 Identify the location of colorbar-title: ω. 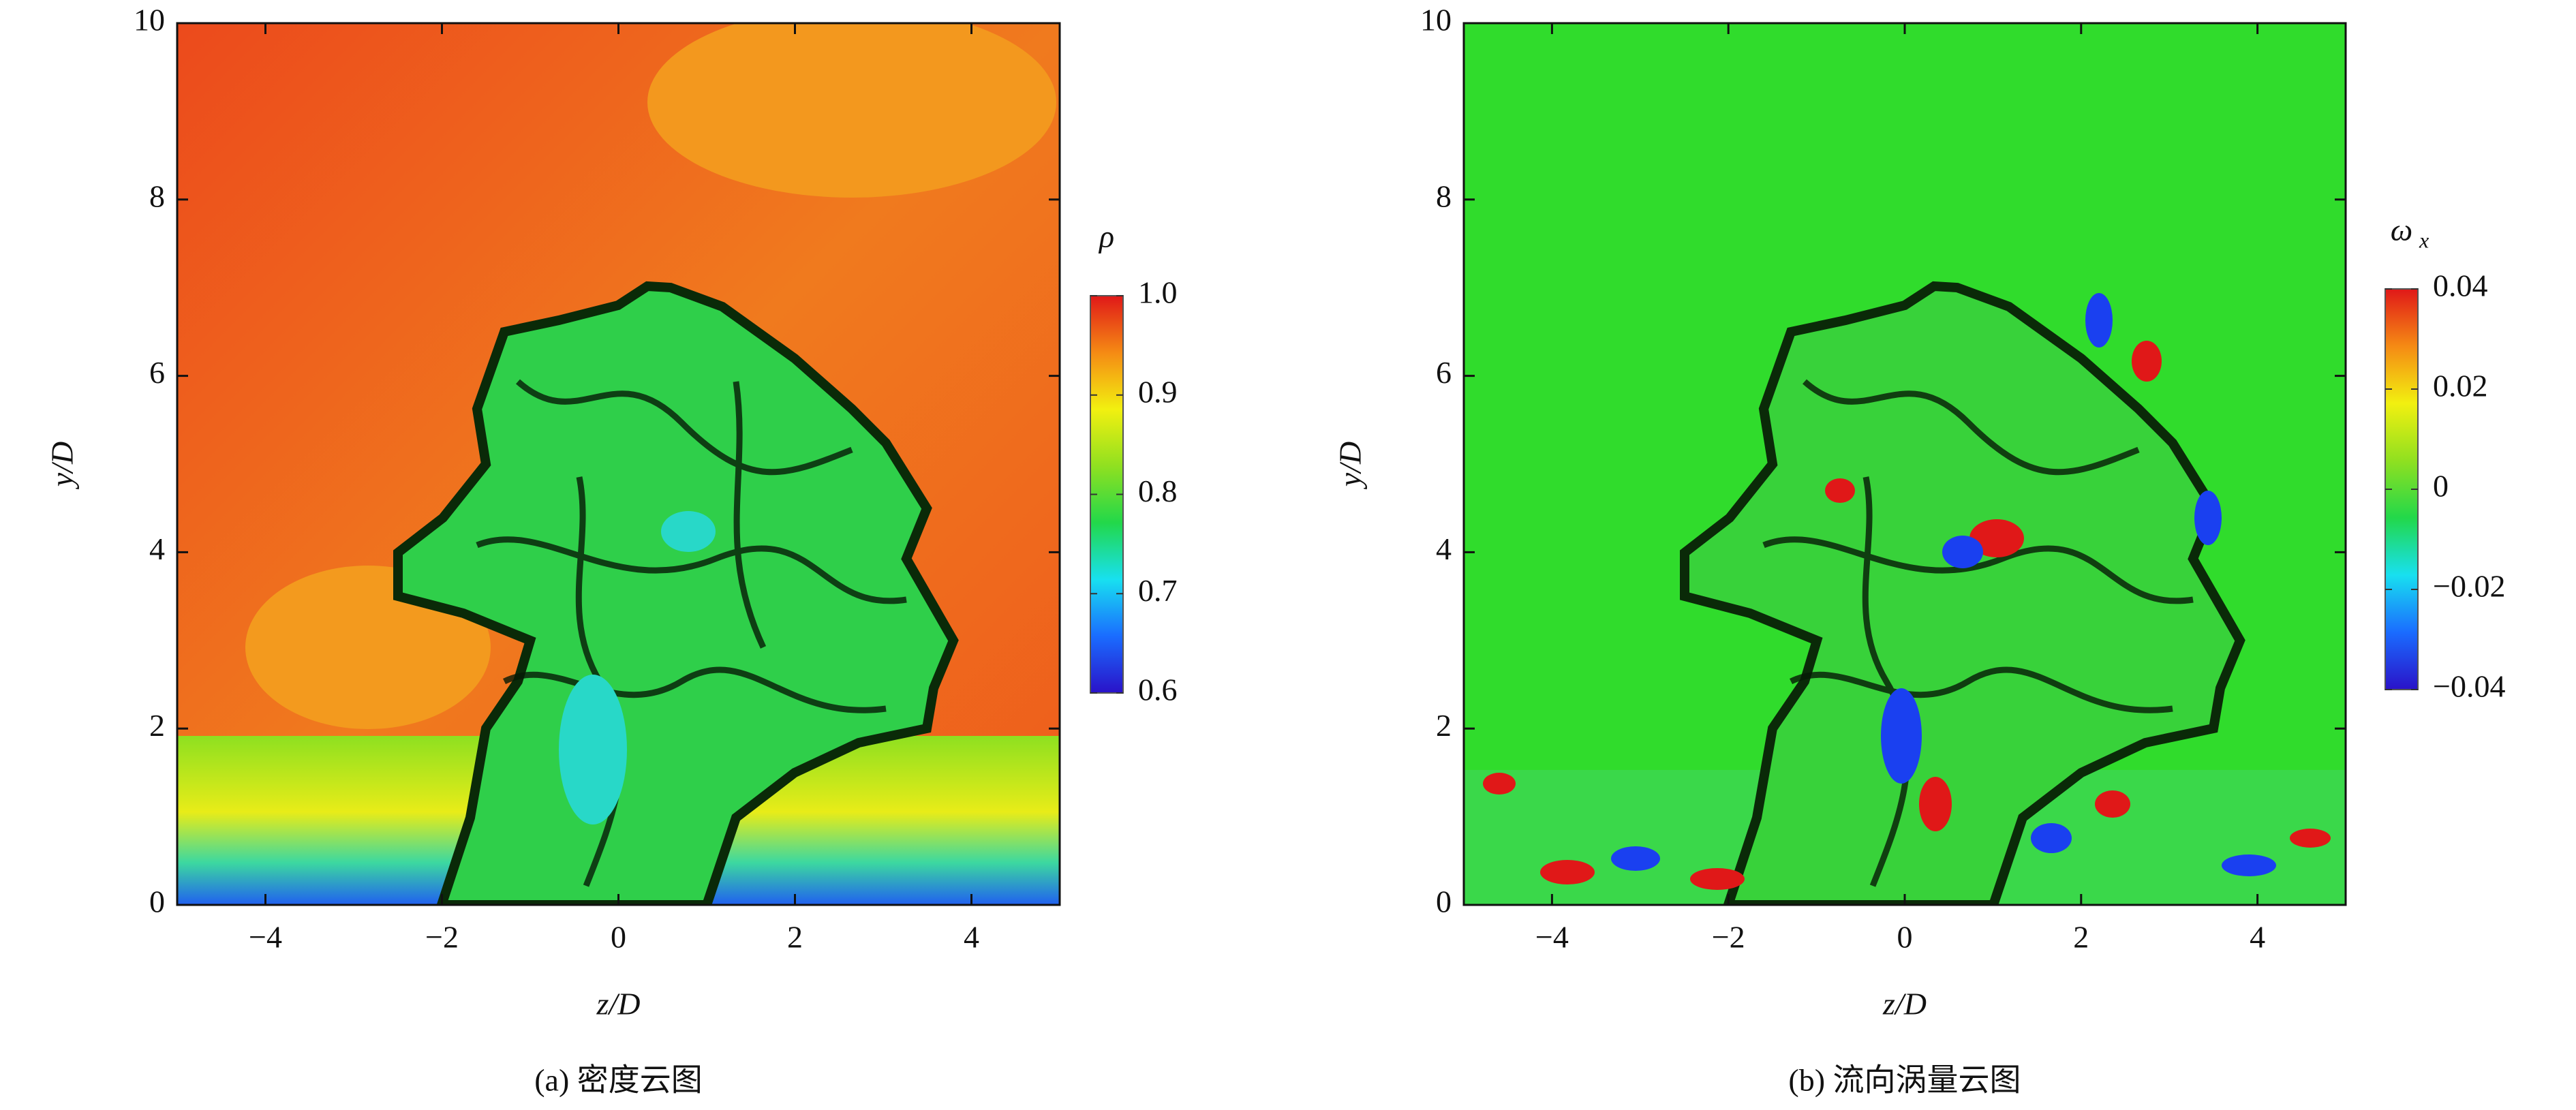
(2401, 230).